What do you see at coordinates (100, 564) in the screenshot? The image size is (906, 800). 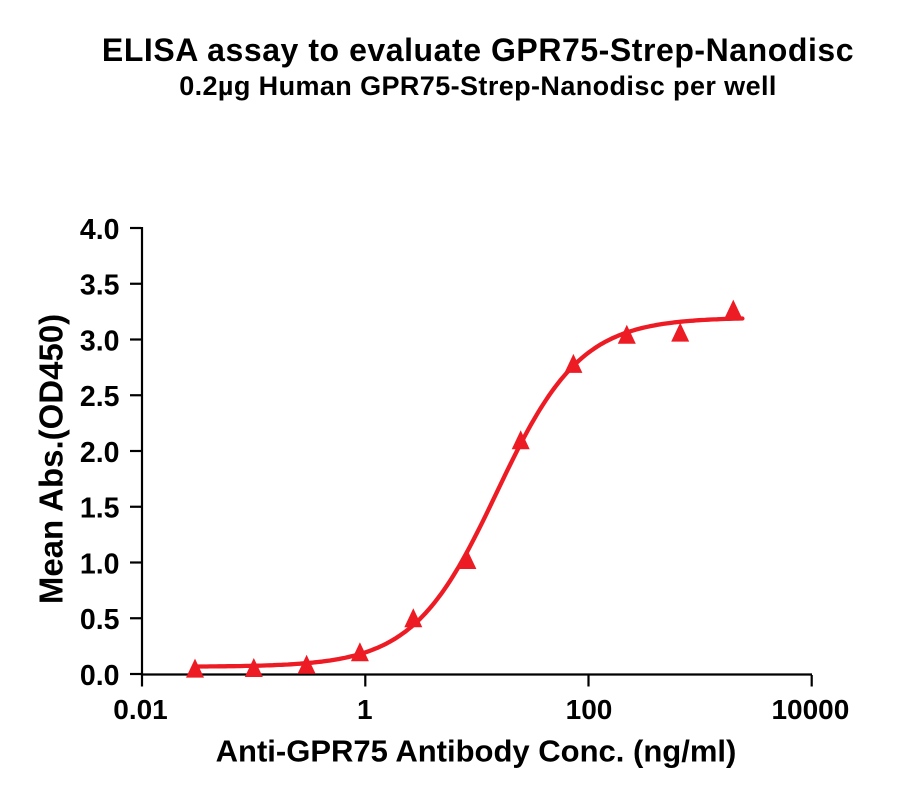 I see `svg-text: 1.0` at bounding box center [100, 564].